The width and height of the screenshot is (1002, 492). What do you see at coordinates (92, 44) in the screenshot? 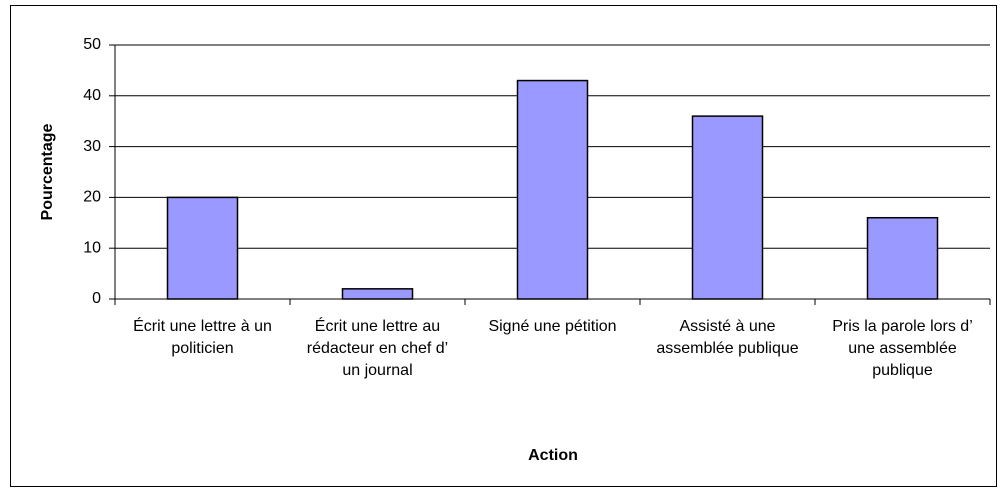
I see `y-tick-label: 50` at bounding box center [92, 44].